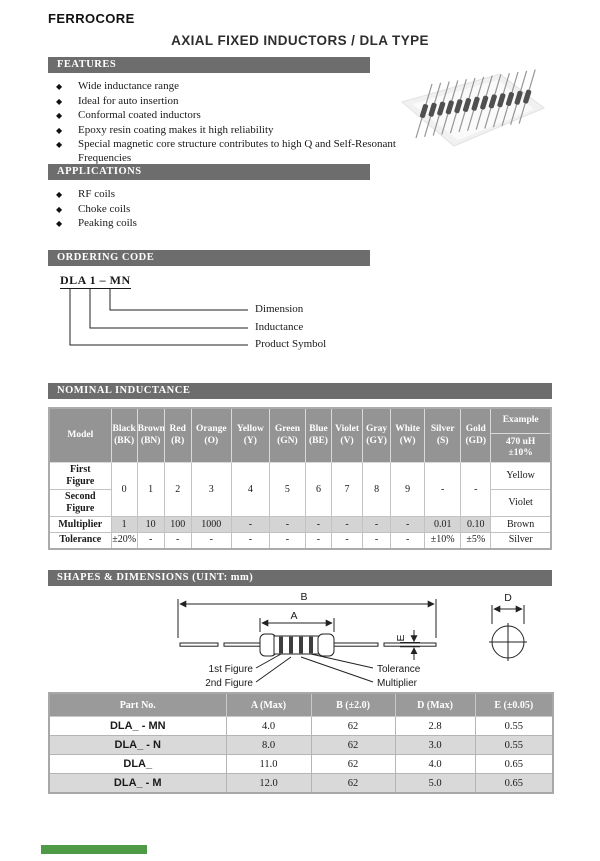 The width and height of the screenshot is (600, 861). Describe the element at coordinates (300, 40) in the screenshot. I see `page-title: AXIAL FIXED INDUCTORS / DLA TYPE` at that location.